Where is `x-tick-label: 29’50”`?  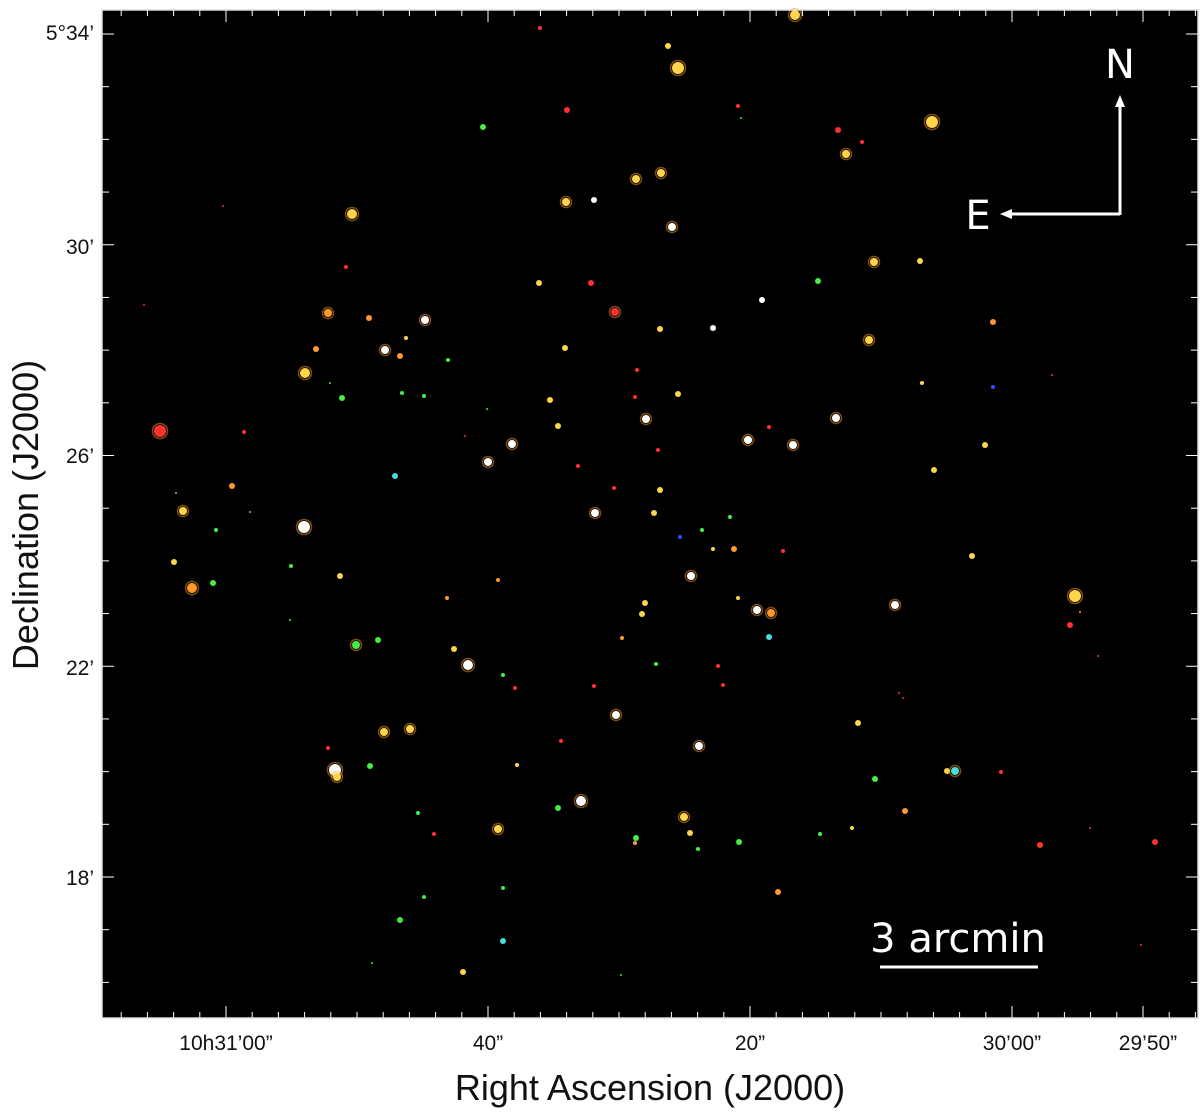
x-tick-label: 29’50” is located at coordinates (1148, 1043).